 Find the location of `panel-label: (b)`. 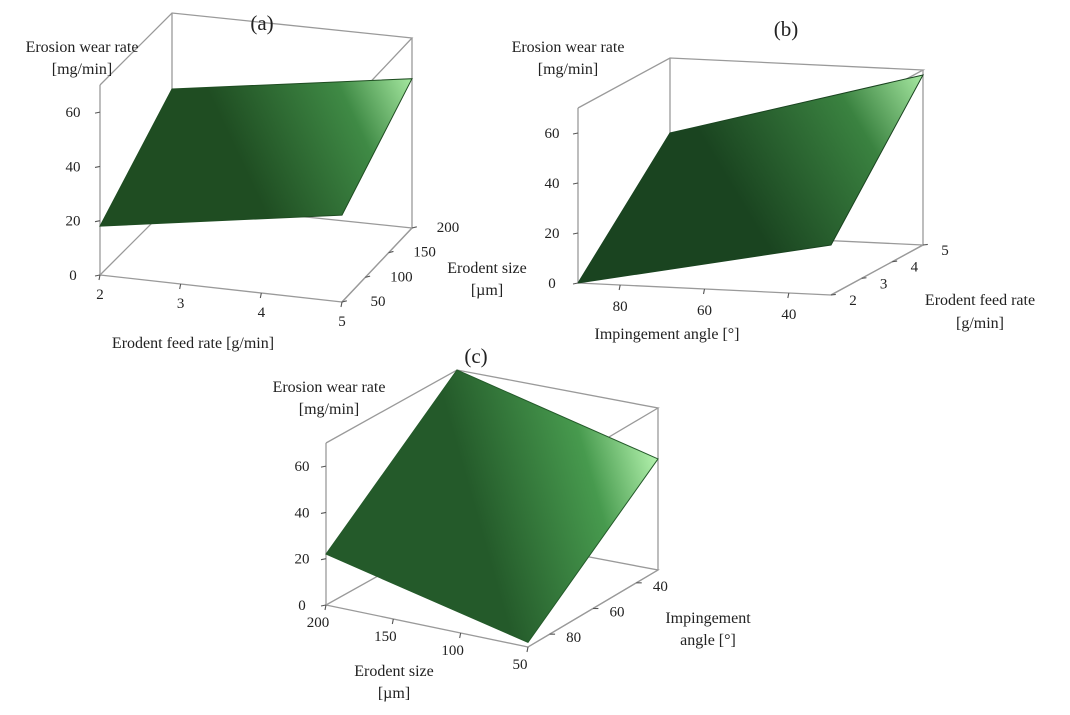

panel-label: (b) is located at coordinates (786, 29).